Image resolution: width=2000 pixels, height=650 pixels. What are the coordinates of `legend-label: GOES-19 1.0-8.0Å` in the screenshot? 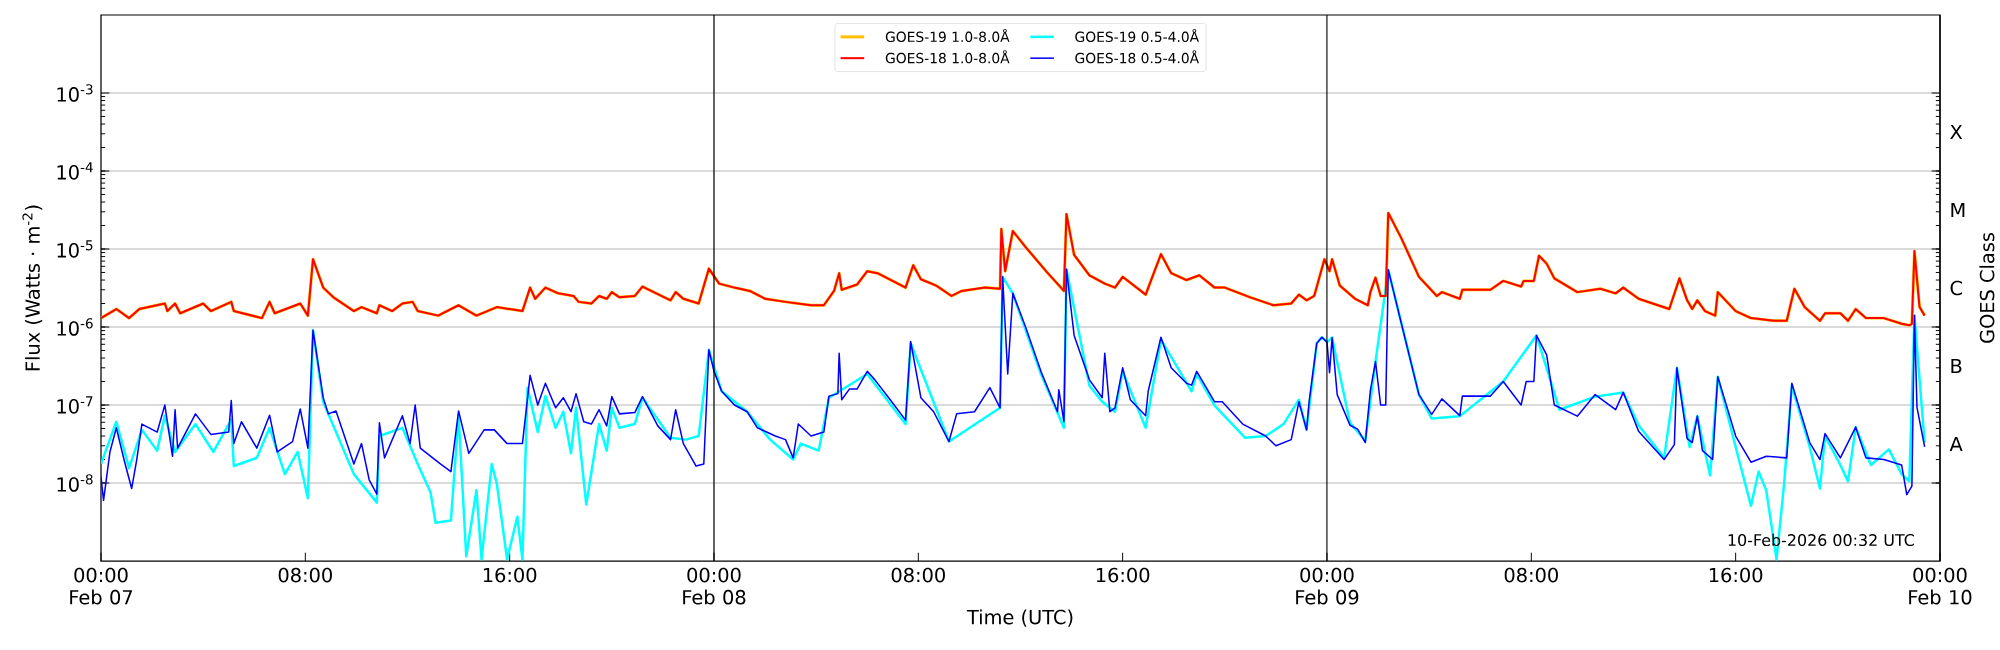 It's located at (947, 36).